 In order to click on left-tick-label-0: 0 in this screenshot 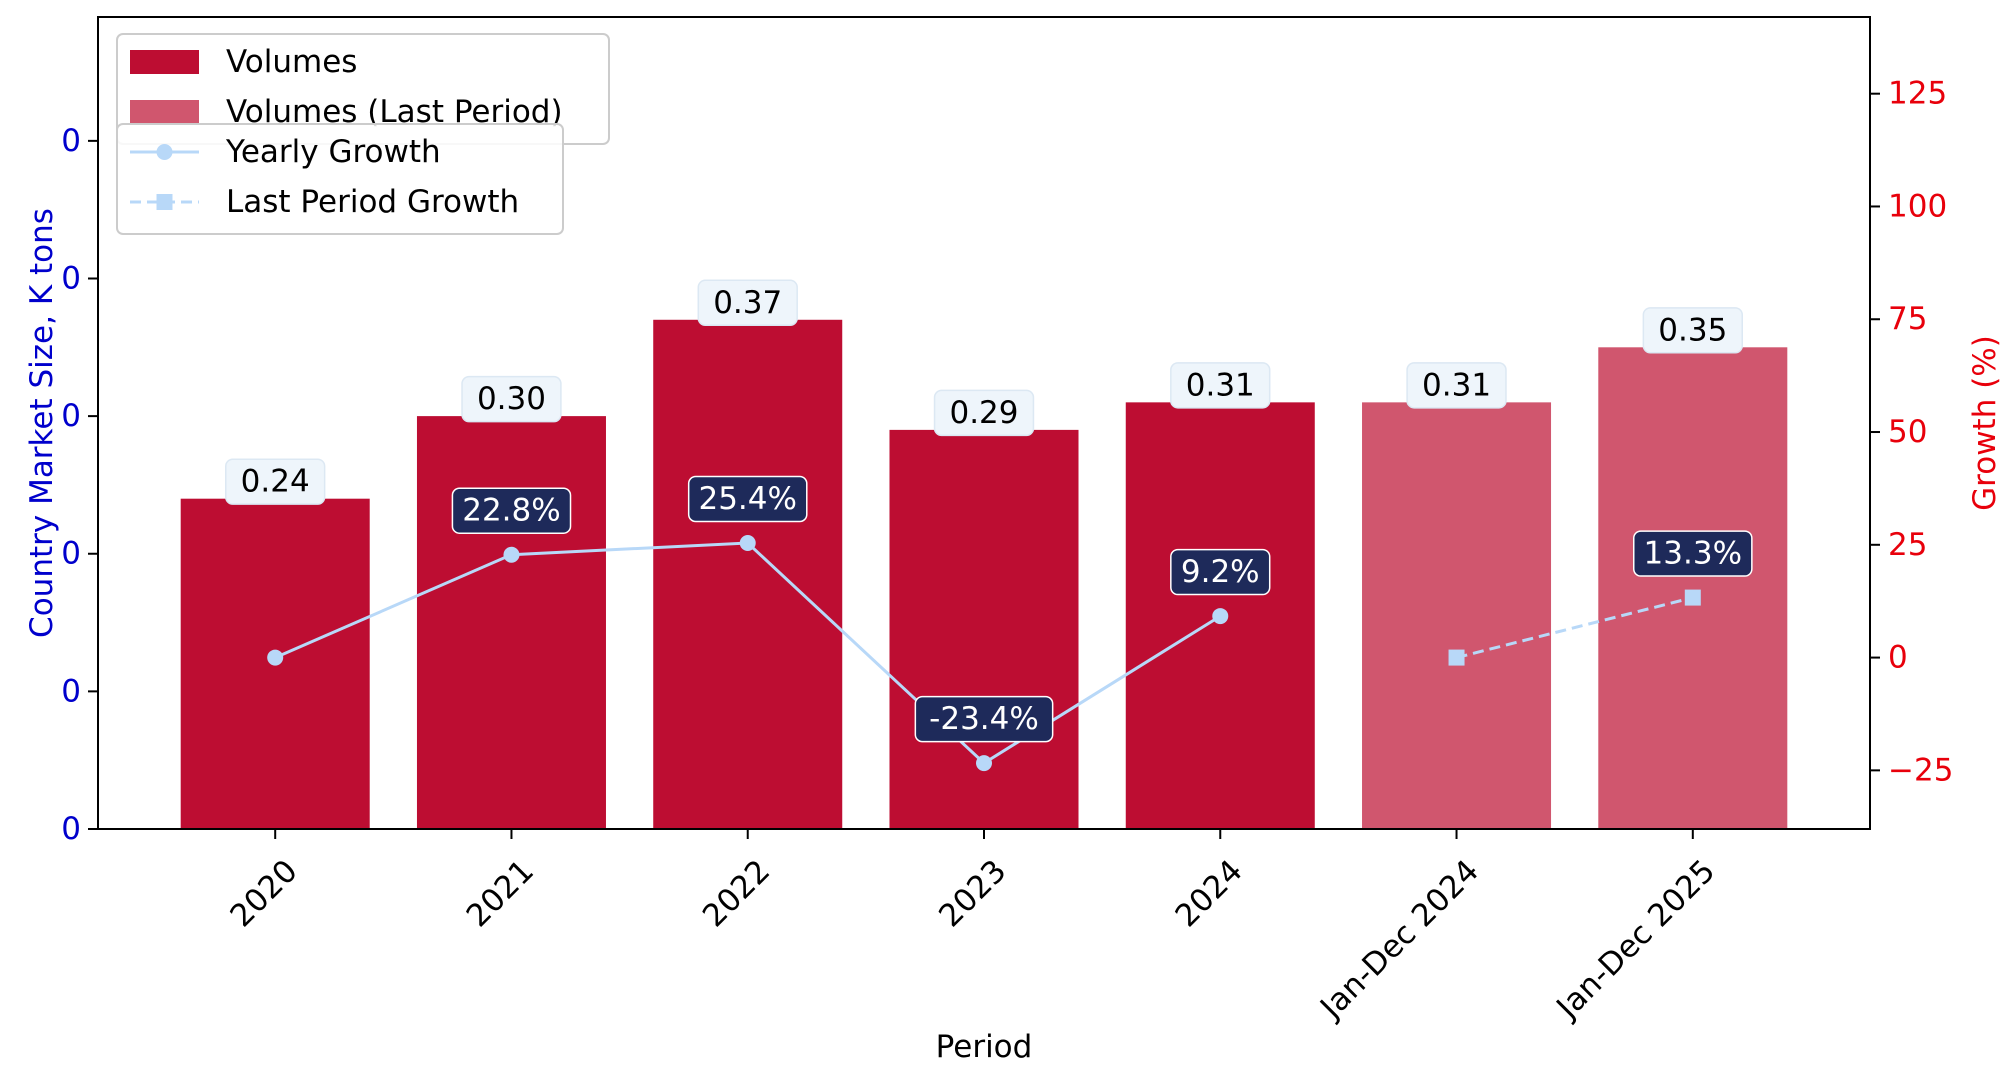, I will do `click(71, 829)`.